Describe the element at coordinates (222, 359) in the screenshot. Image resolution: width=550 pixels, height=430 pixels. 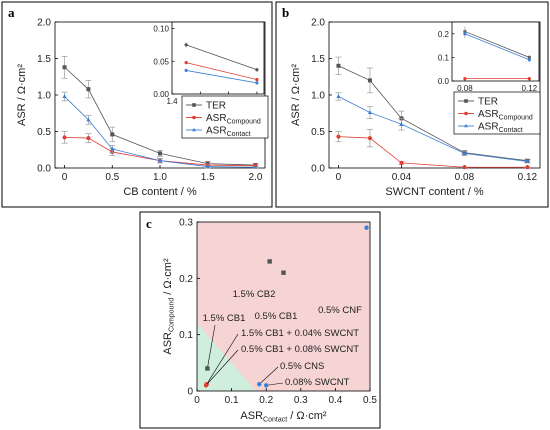
I see `leader-line` at that location.